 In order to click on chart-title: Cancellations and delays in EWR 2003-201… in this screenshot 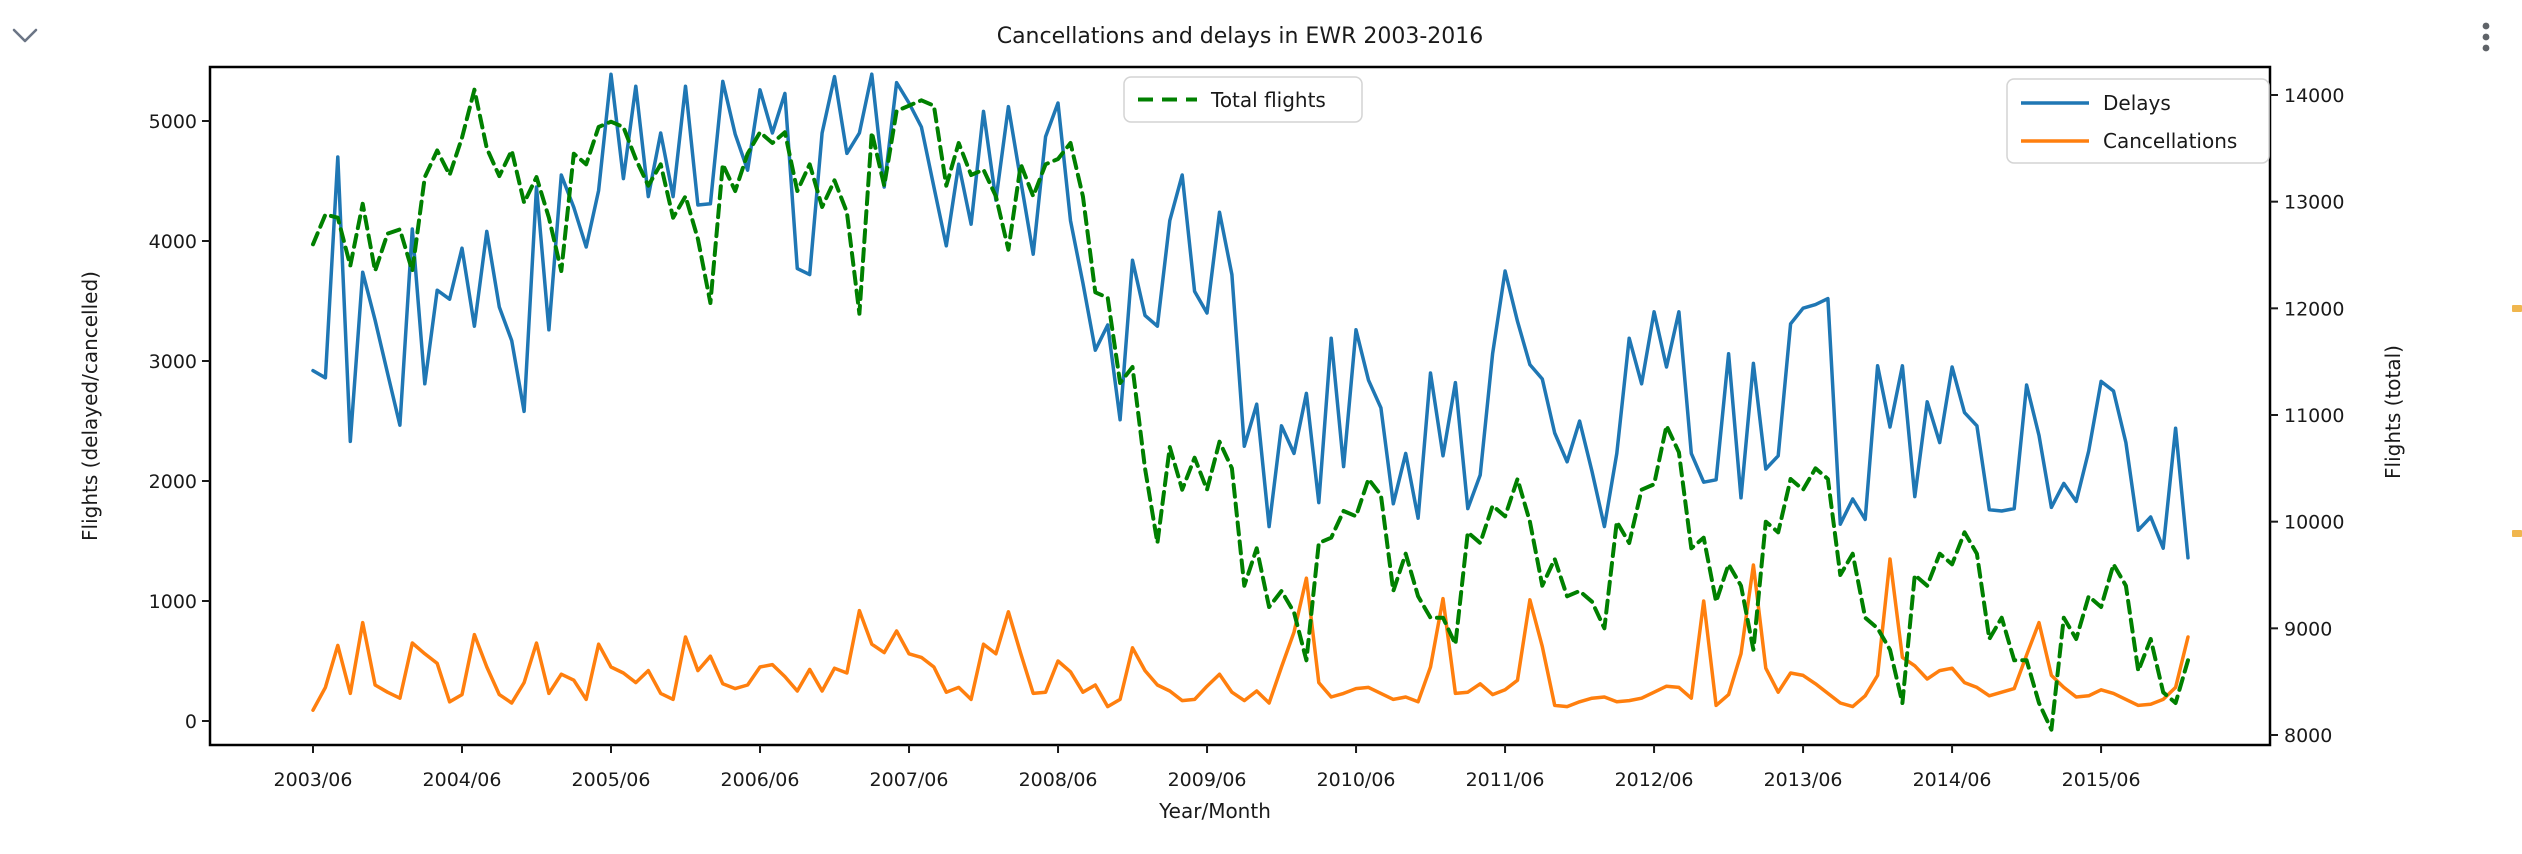, I will do `click(1240, 36)`.